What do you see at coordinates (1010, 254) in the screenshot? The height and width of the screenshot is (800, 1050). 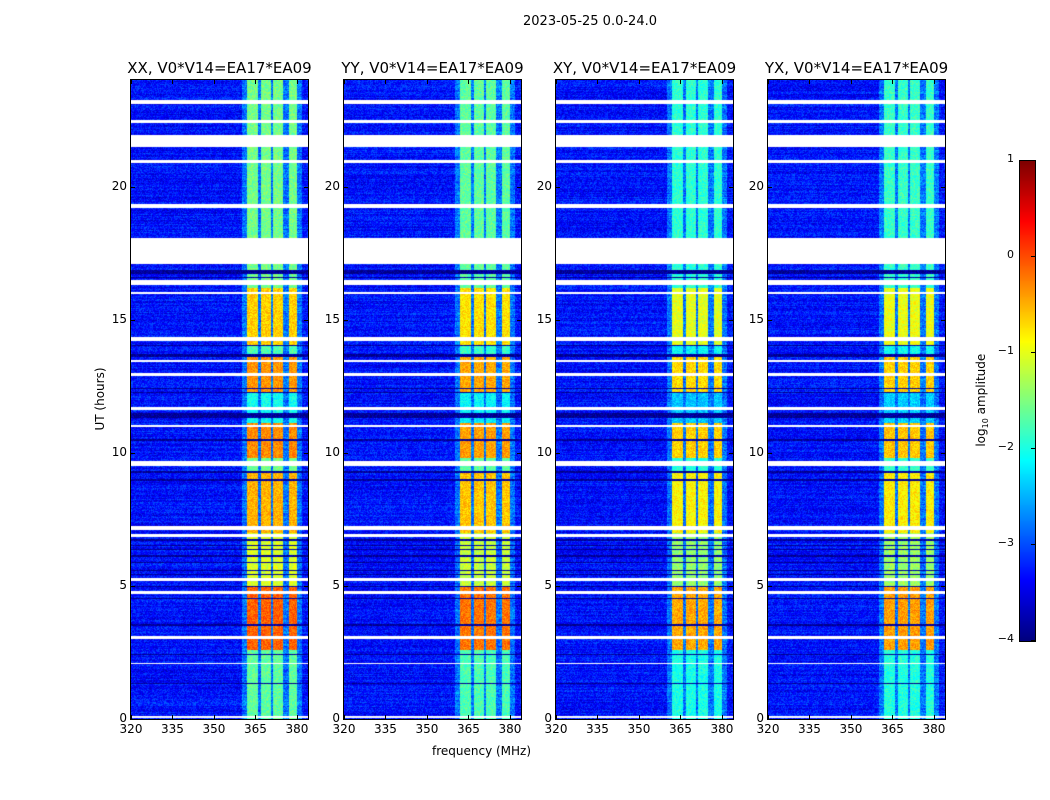 I see `colorbar-tick-label: 0` at bounding box center [1010, 254].